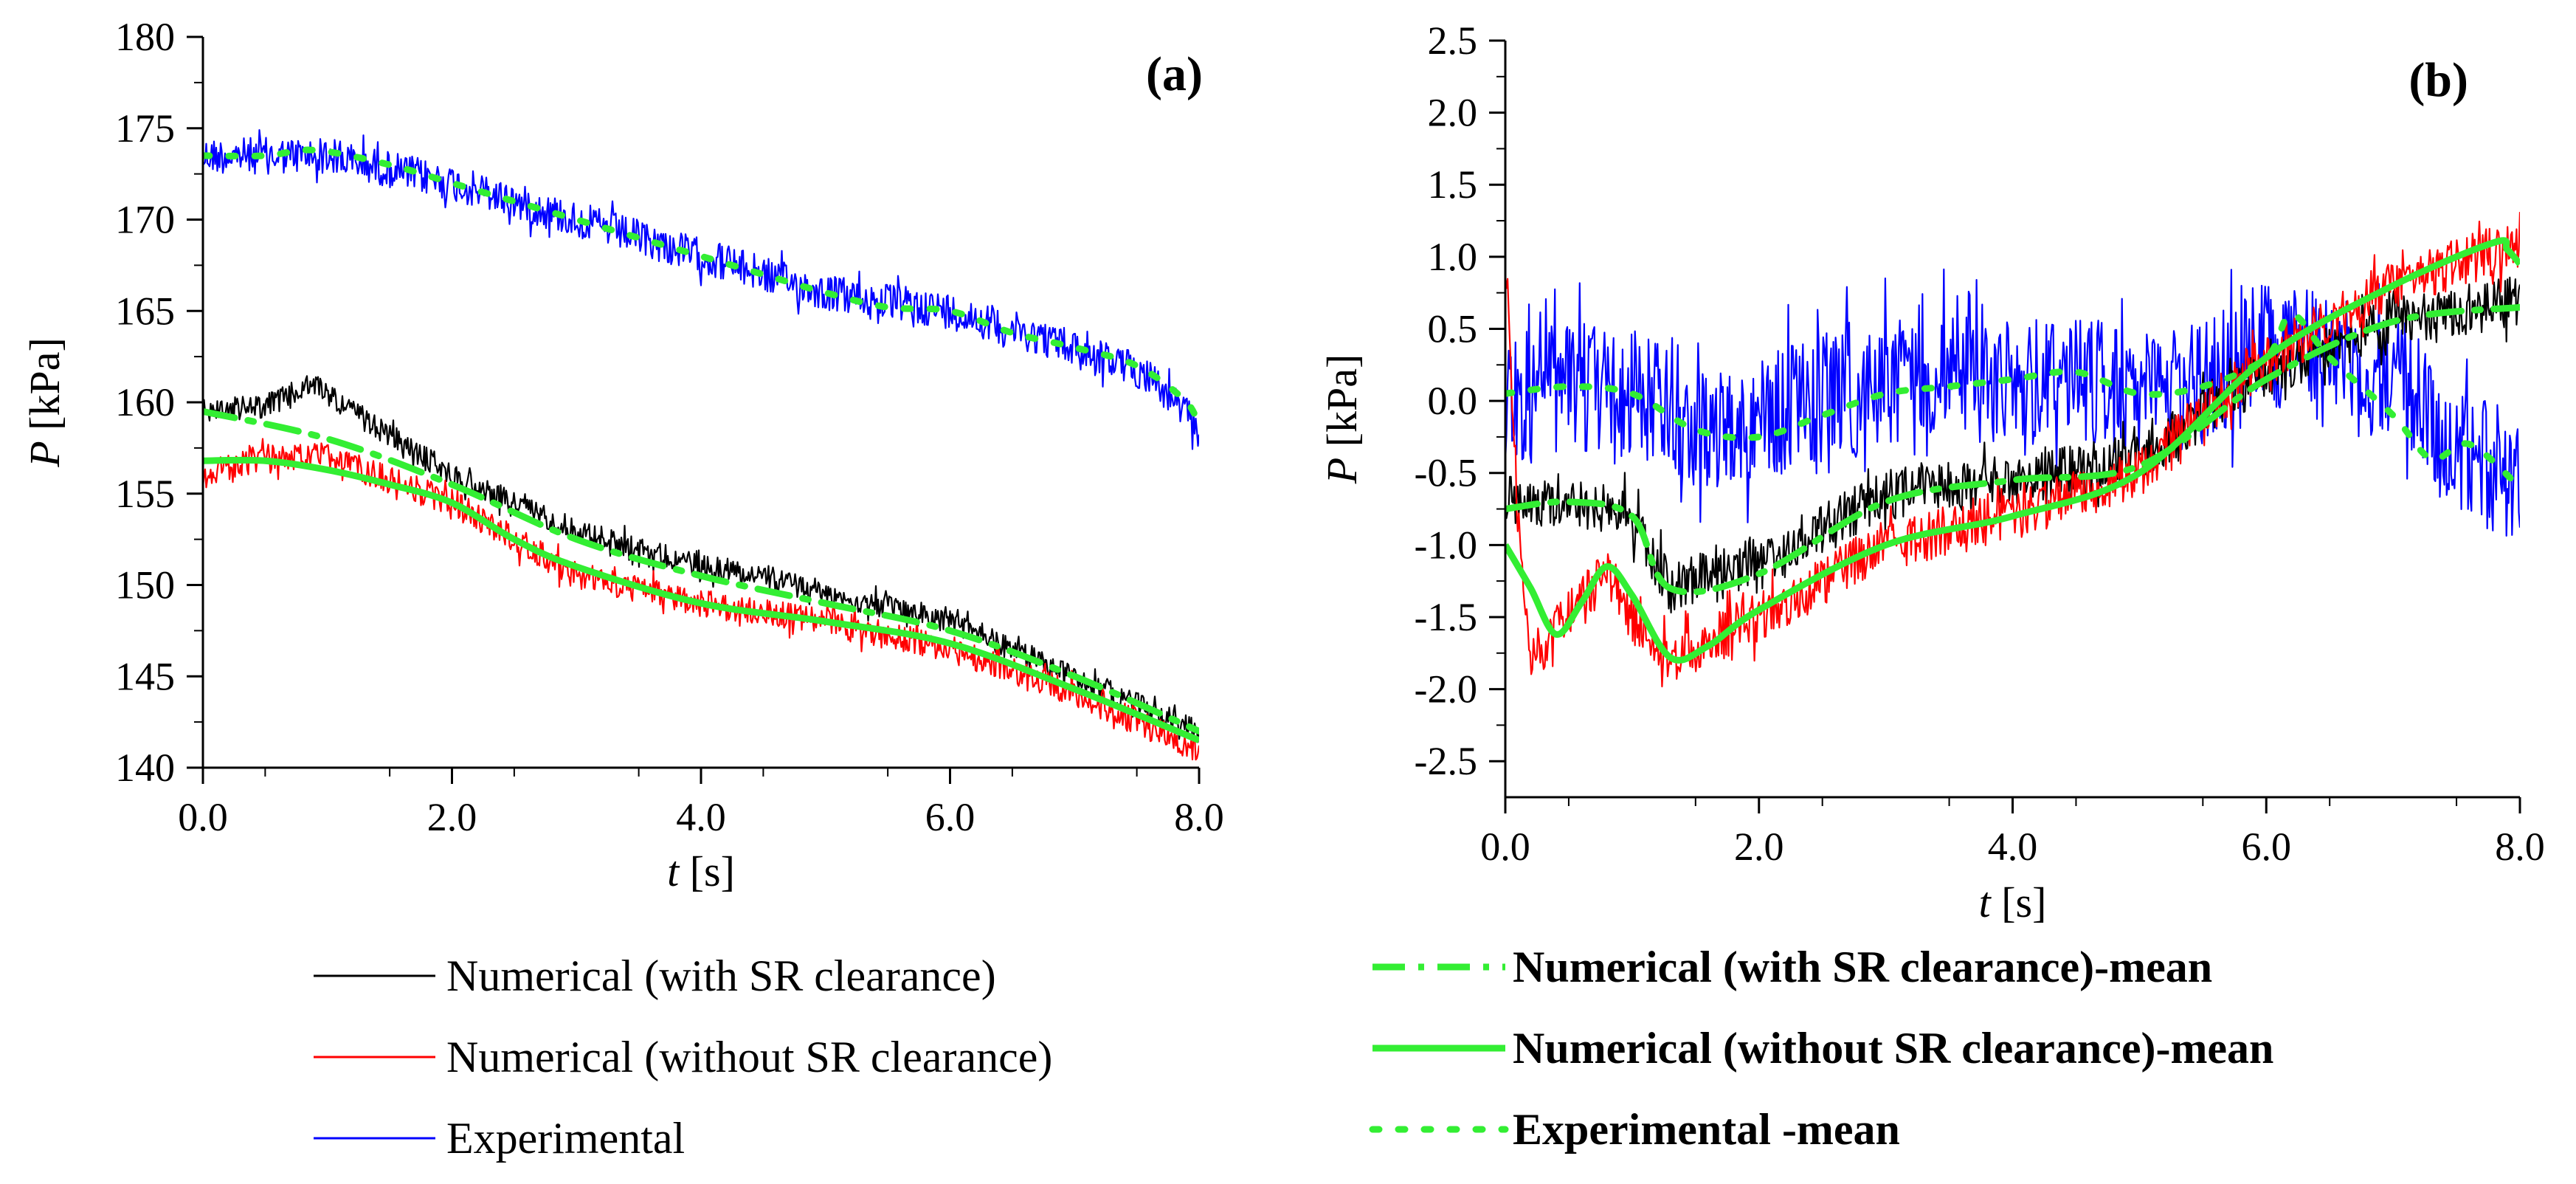  I want to click on y-tick-label-b: 1.5, so click(1453, 184).